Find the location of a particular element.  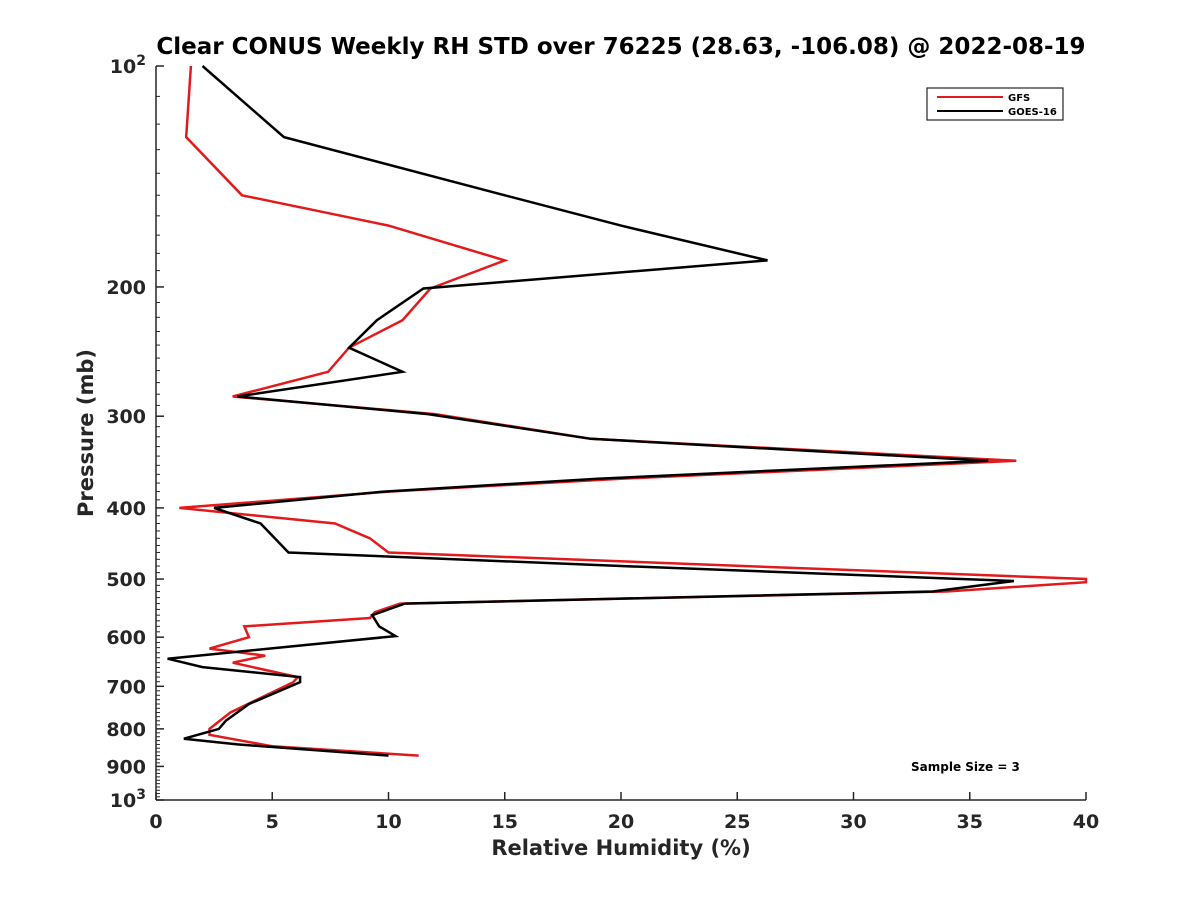

x-tick-label-10: 10 is located at coordinates (388, 822).